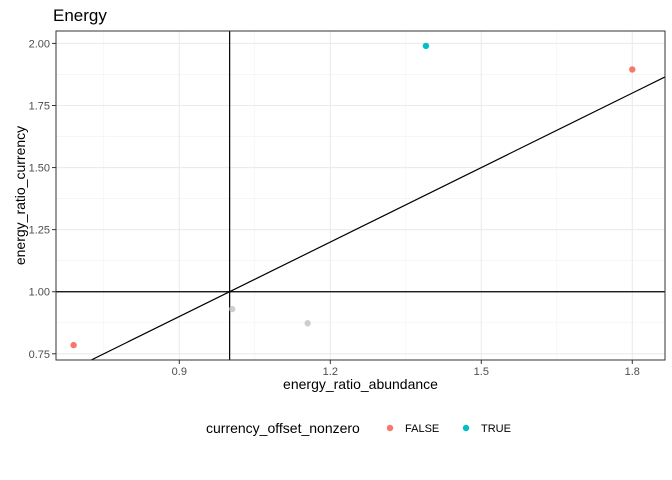 Image resolution: width=672 pixels, height=480 pixels. What do you see at coordinates (632, 372) in the screenshot?
I see `x-tick-label: 1.8` at bounding box center [632, 372].